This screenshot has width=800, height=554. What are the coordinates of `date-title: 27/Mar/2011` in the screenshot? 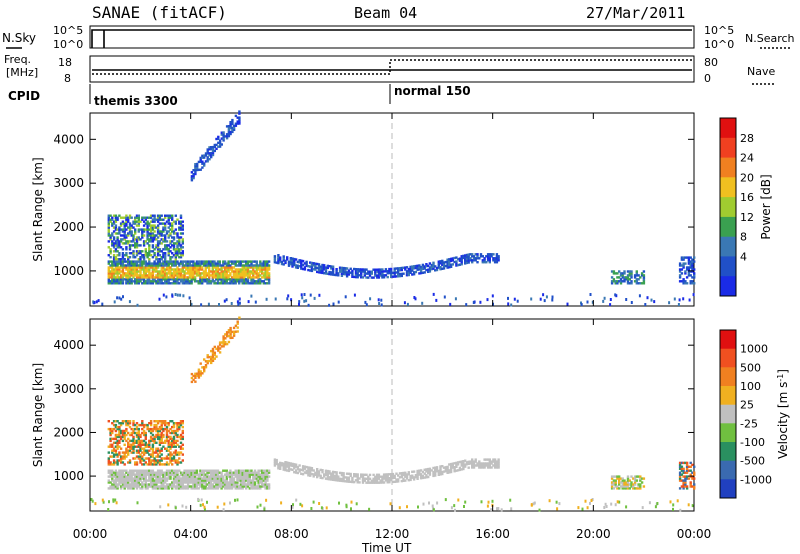 It's located at (635, 13).